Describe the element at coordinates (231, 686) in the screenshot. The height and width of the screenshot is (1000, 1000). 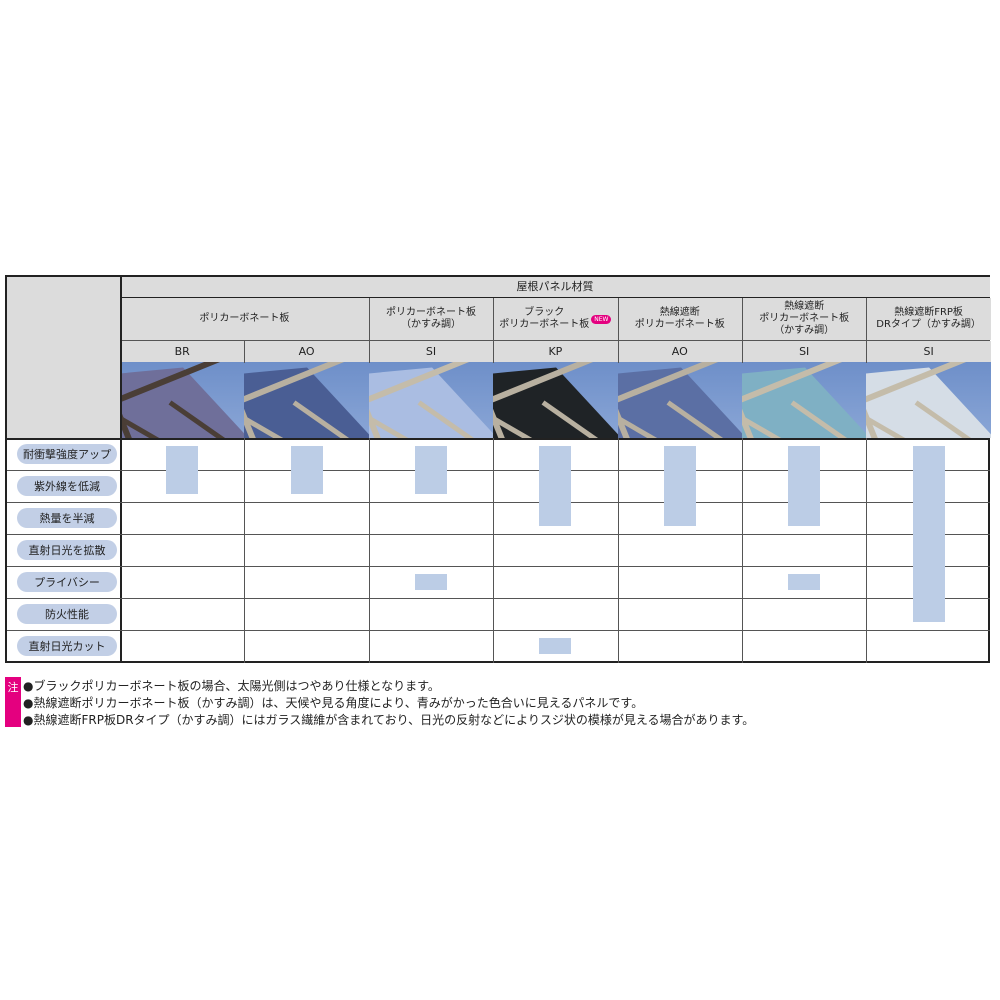
I see `note-1: ●ブラックポリカーボネート板の場合、太陽光側はつやあり仕様となります。` at that location.